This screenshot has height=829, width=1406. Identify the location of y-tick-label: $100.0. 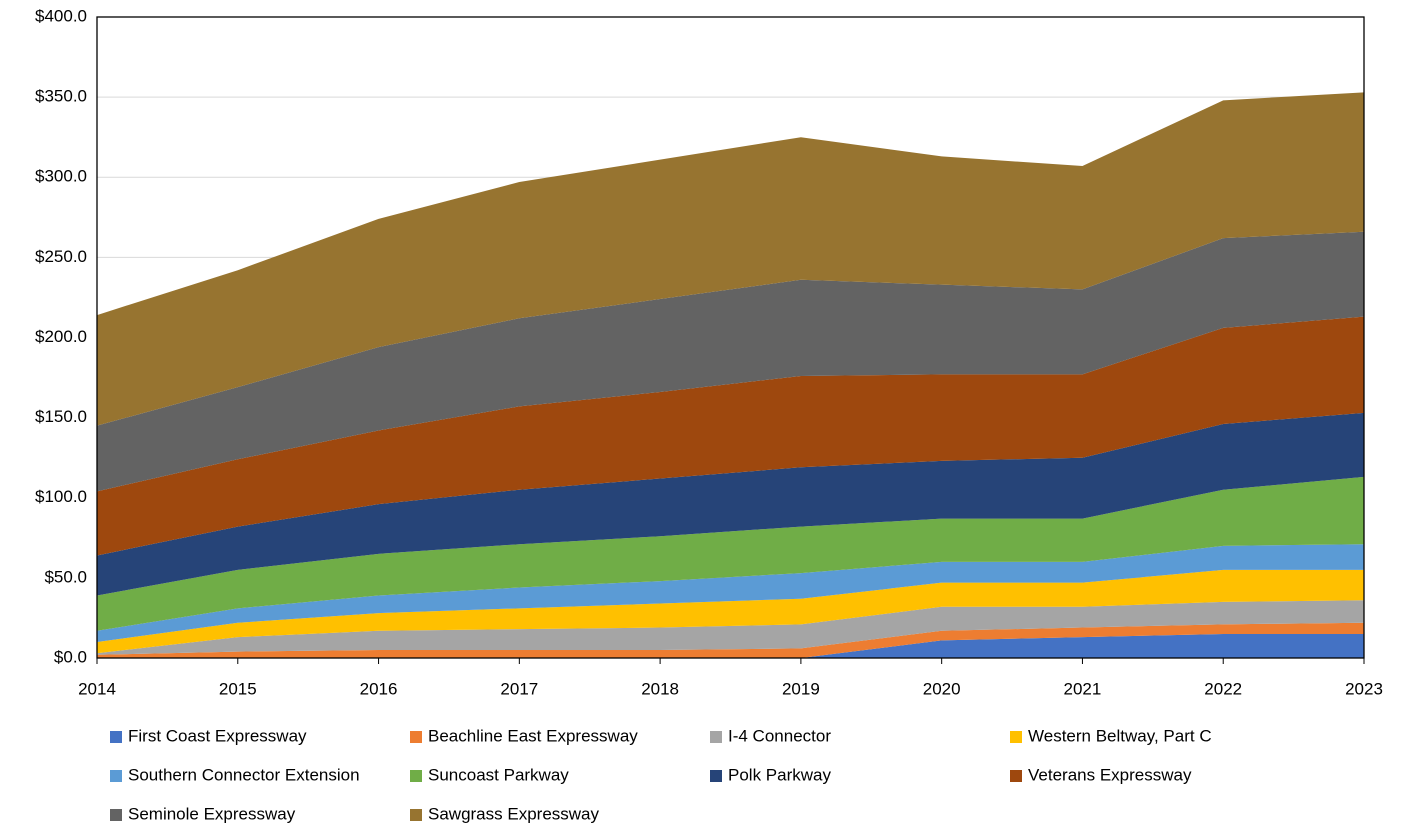
(61, 496).